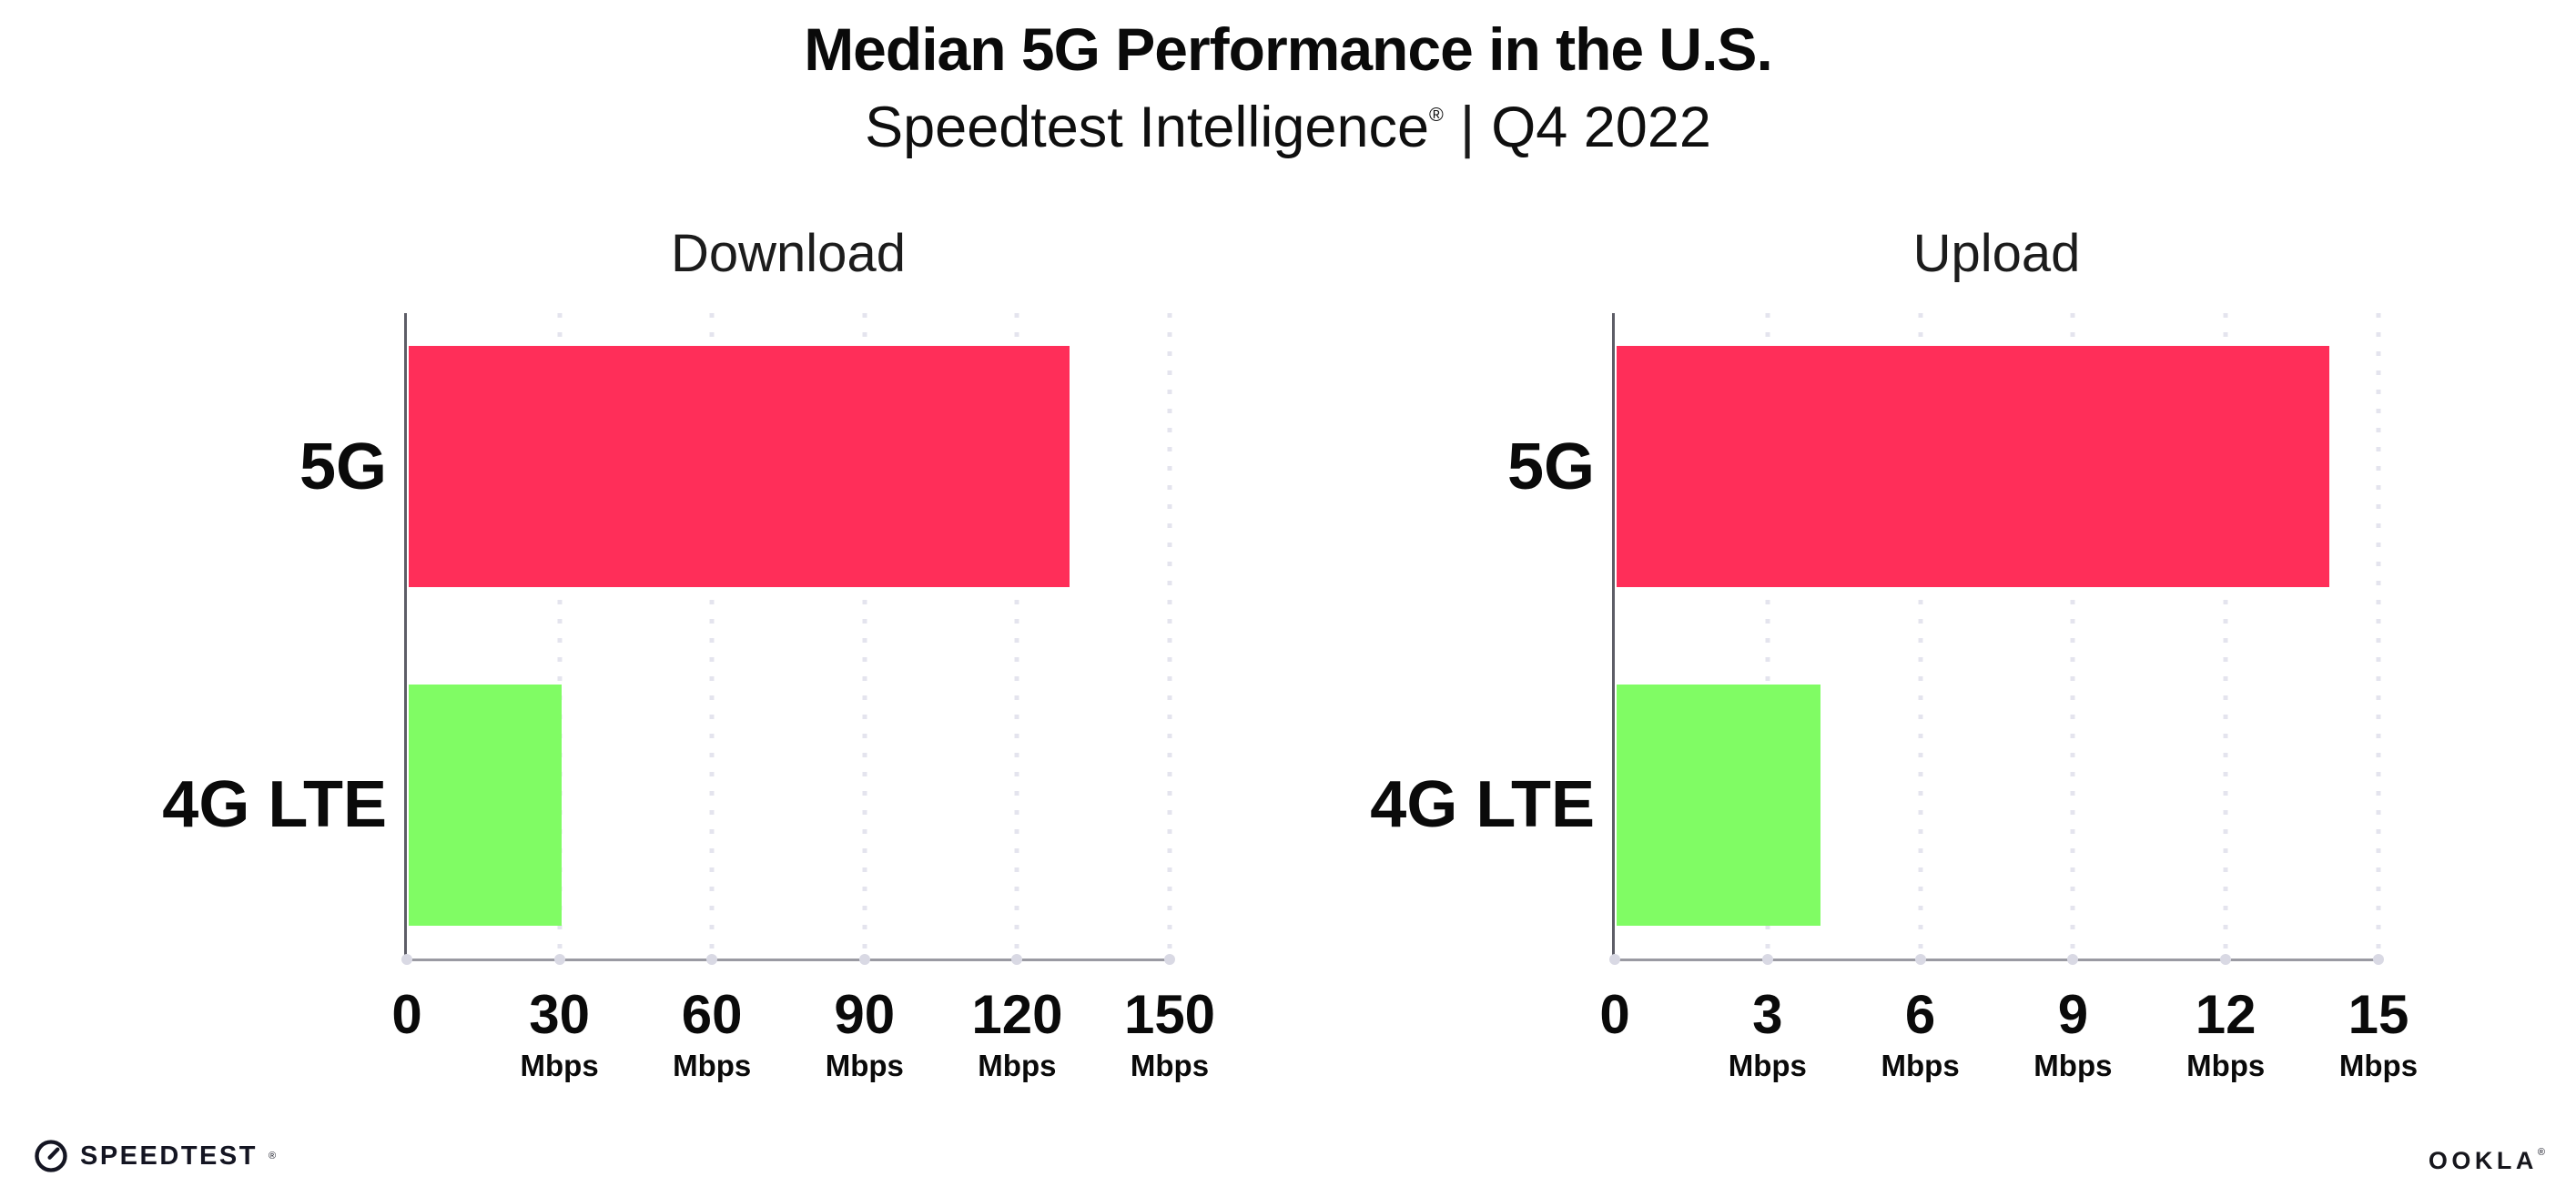 The height and width of the screenshot is (1197, 2576). Describe the element at coordinates (169, 1156) in the screenshot. I see `speedtest-wordmark: SPEEDTEST` at that location.